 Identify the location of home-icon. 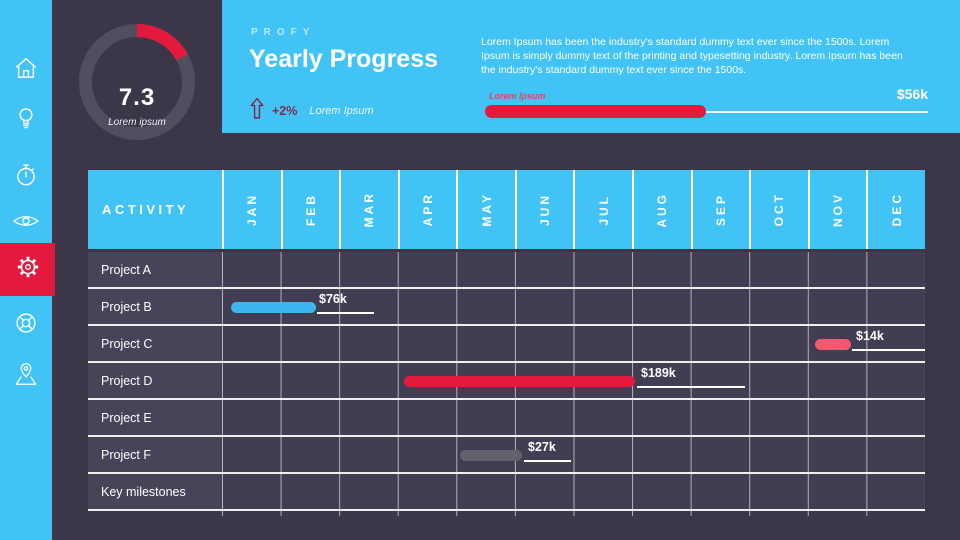
(26, 68).